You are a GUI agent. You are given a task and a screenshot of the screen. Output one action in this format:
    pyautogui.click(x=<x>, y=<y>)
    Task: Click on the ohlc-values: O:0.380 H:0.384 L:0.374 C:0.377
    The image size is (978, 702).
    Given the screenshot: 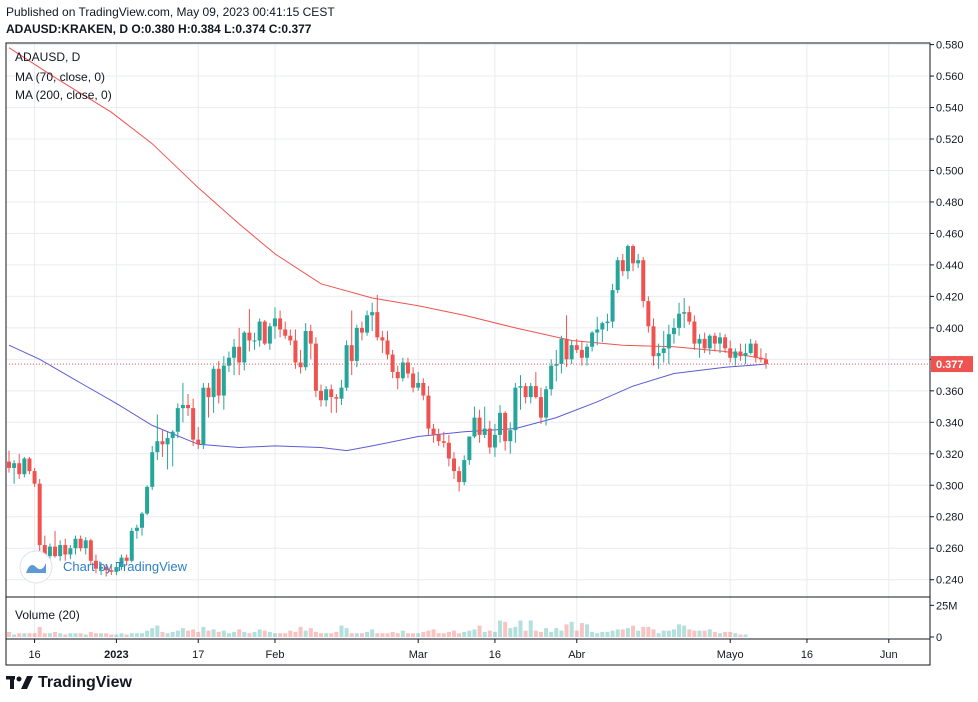 What is the action you would take?
    pyautogui.click(x=221, y=29)
    